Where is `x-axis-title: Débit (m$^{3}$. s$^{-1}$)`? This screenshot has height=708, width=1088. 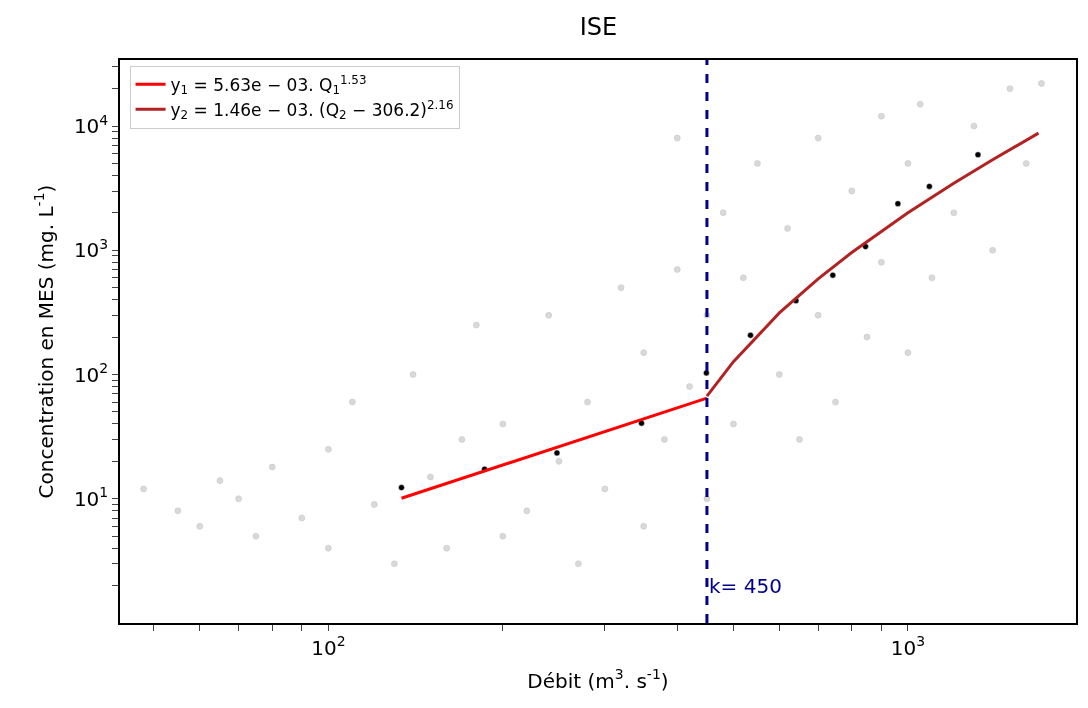 x-axis-title: Débit (m$^{3}$. s$^{-1}$) is located at coordinates (598, 679).